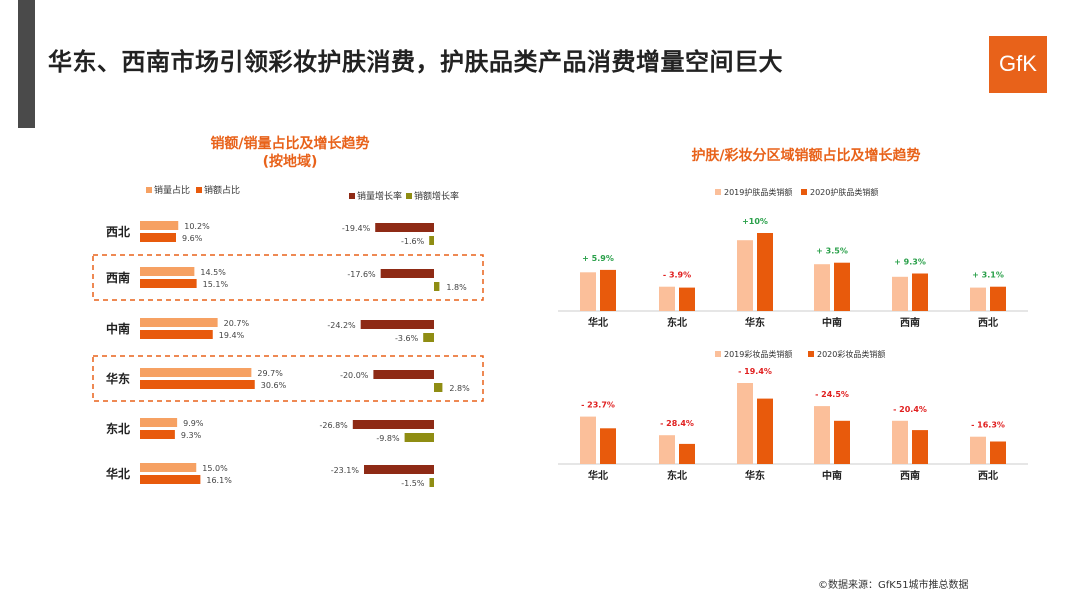 The height and width of the screenshot is (608, 1080). I want to click on right-legend-label: 2019护肤品类销额, so click(758, 192).